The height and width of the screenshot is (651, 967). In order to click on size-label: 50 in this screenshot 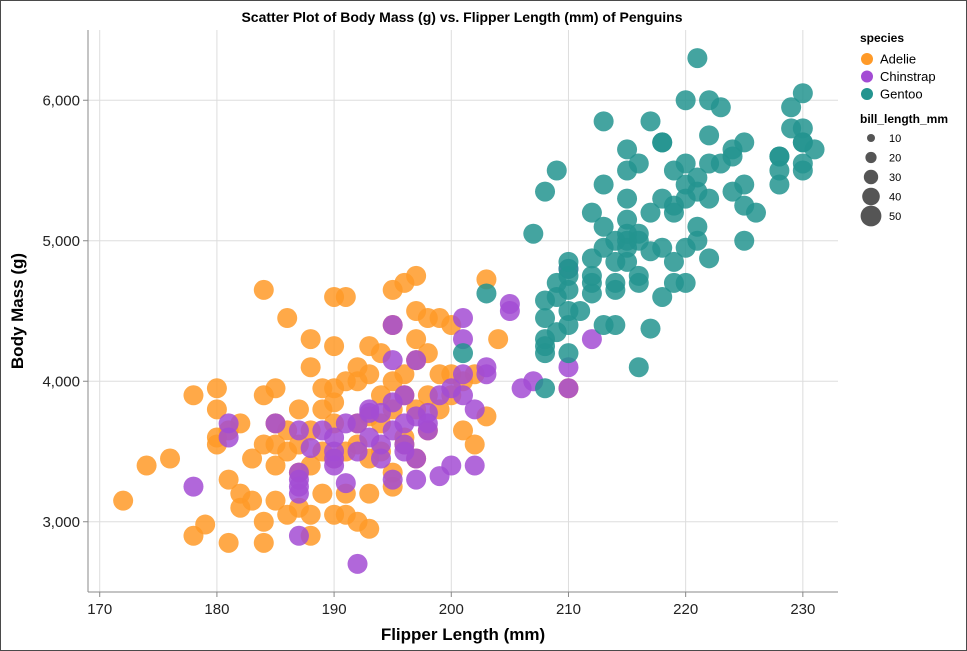, I will do `click(895, 217)`.